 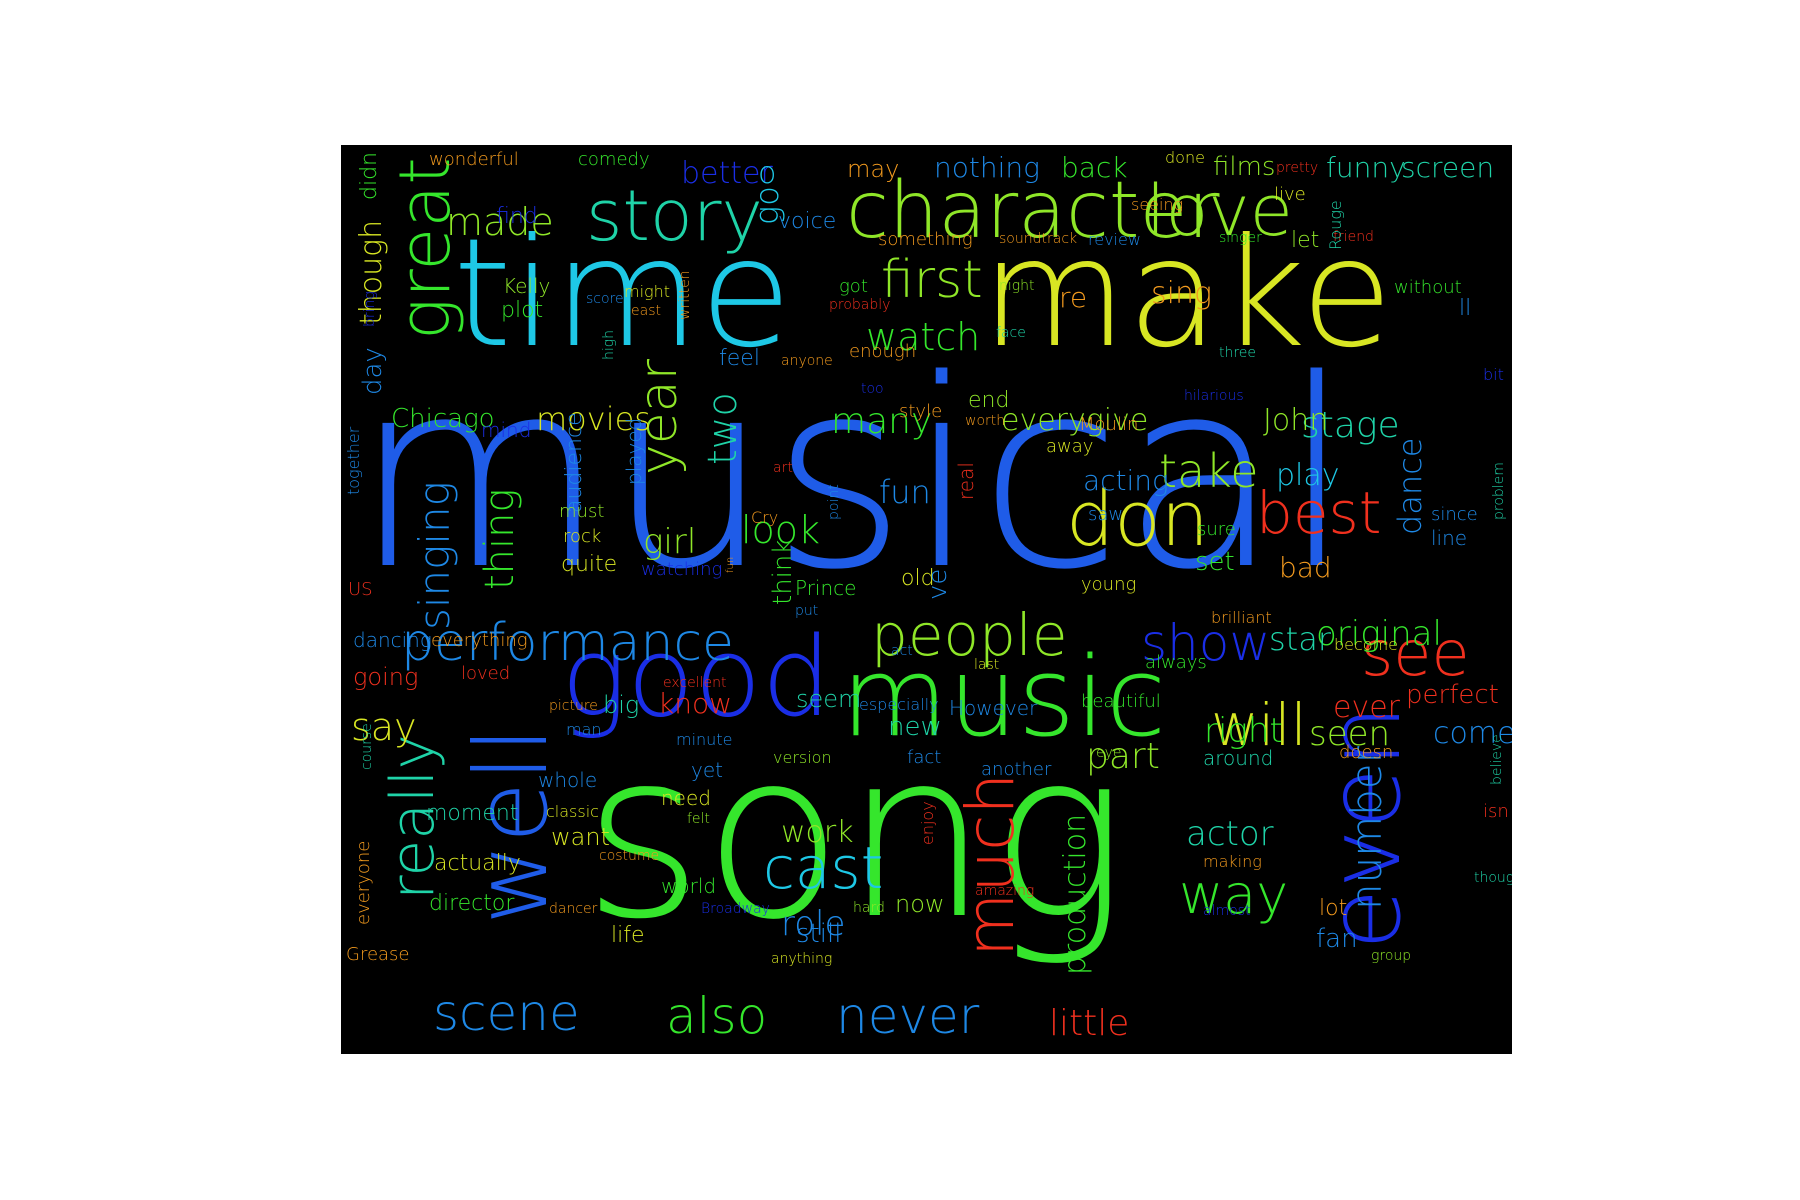 I want to click on cloud-word-people: people, so click(x=969, y=635).